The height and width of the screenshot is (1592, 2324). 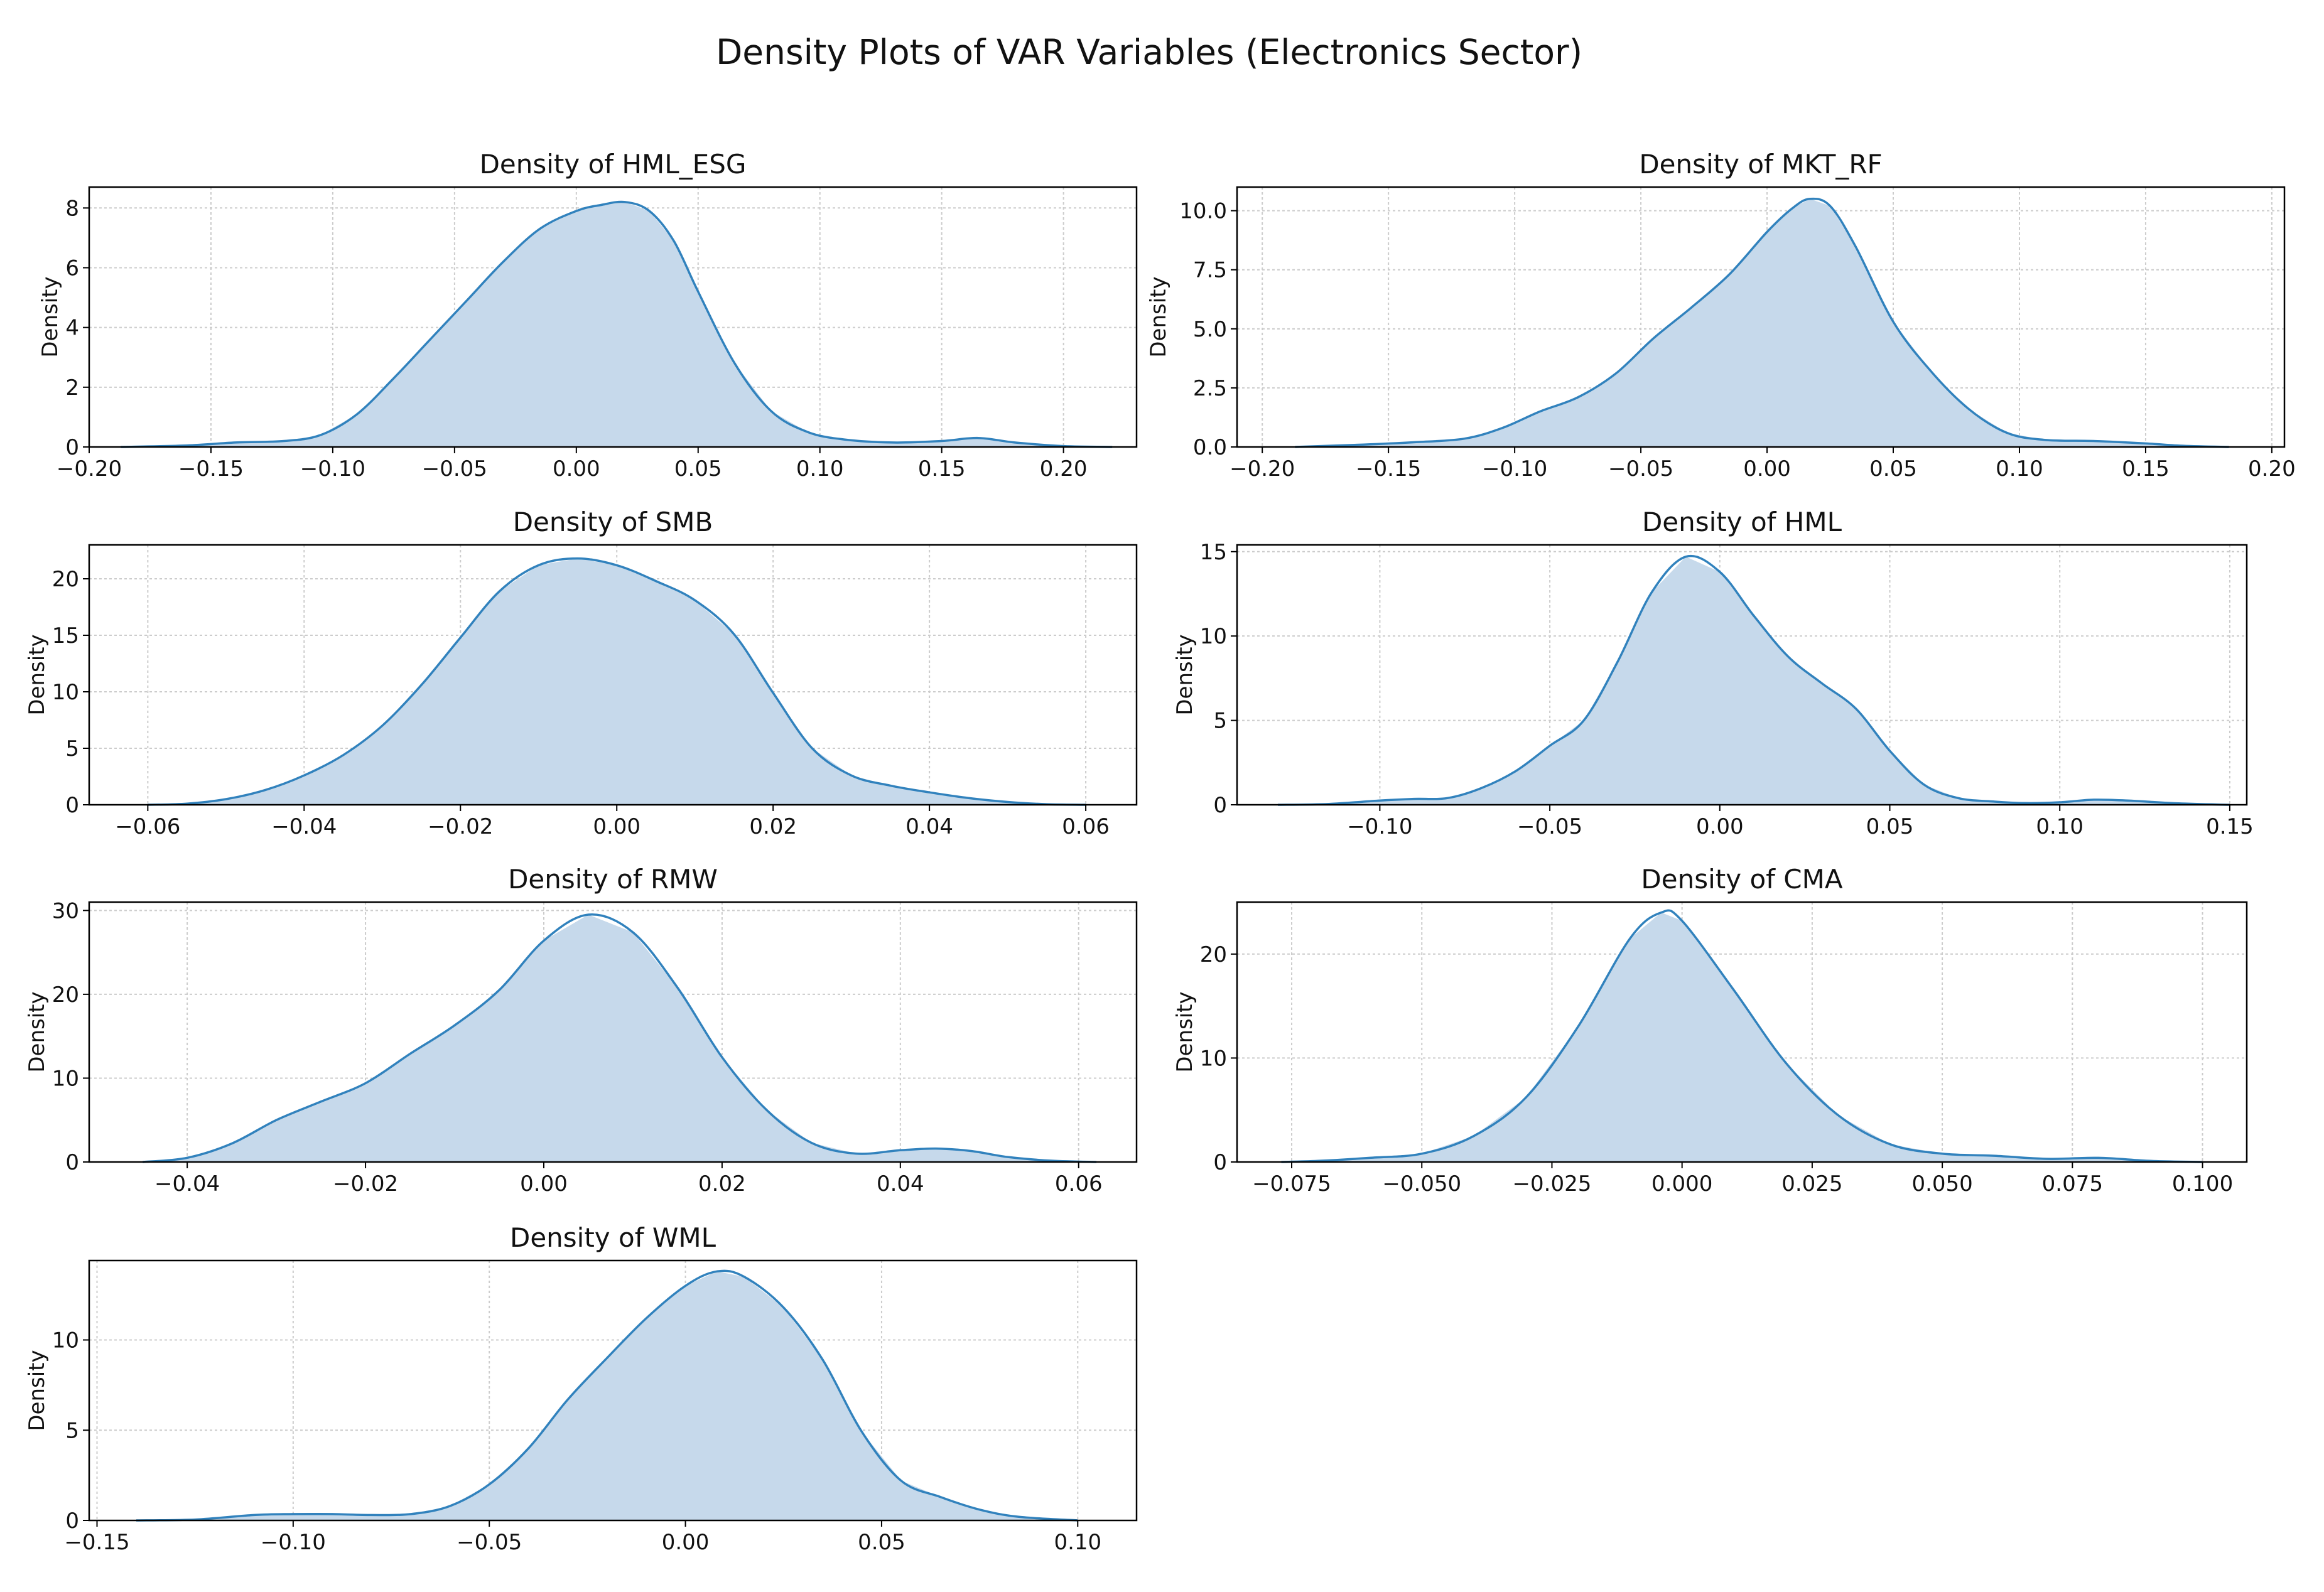 What do you see at coordinates (72, 268) in the screenshot?
I see `y-tick-label: 6` at bounding box center [72, 268].